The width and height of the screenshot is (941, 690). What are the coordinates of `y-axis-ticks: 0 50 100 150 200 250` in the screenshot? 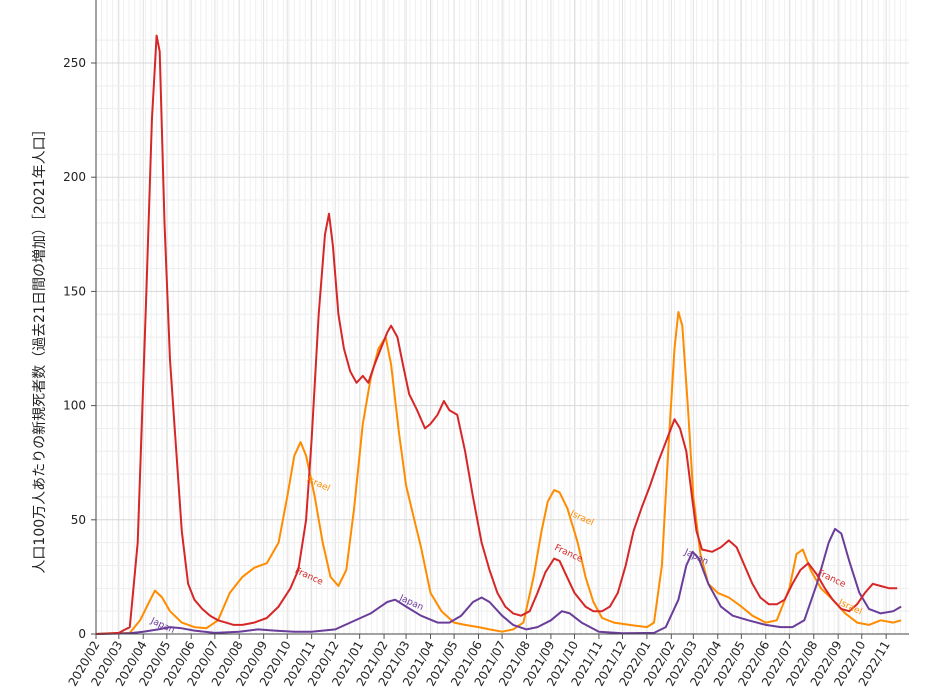 It's located at (79, 348).